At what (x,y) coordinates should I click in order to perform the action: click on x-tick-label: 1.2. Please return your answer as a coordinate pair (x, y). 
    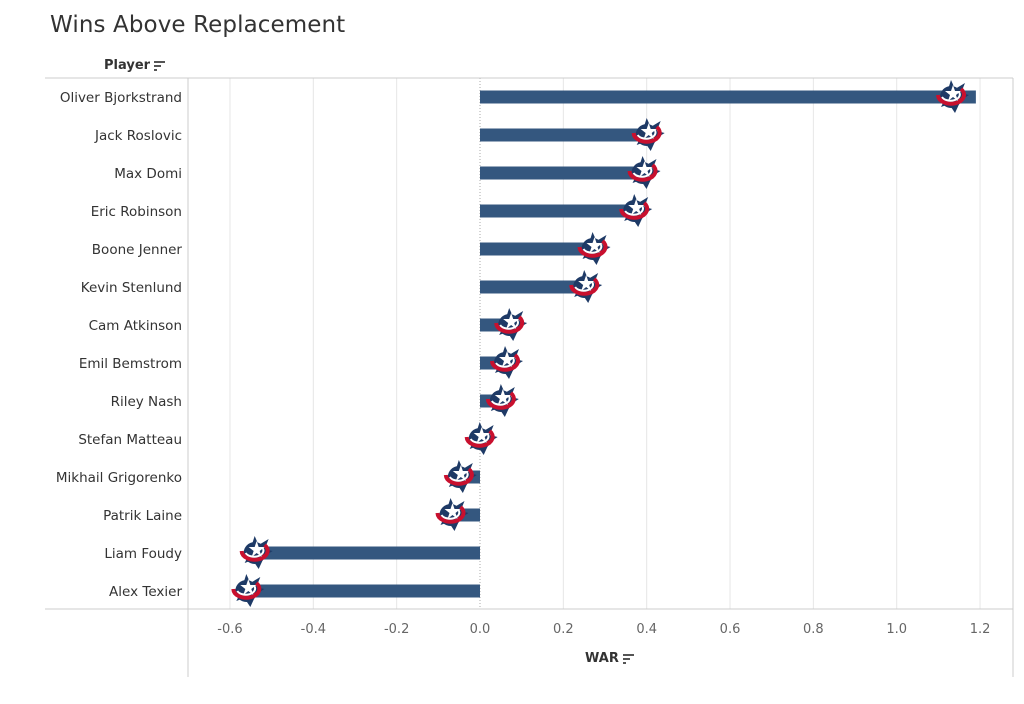
    Looking at the image, I should click on (980, 629).